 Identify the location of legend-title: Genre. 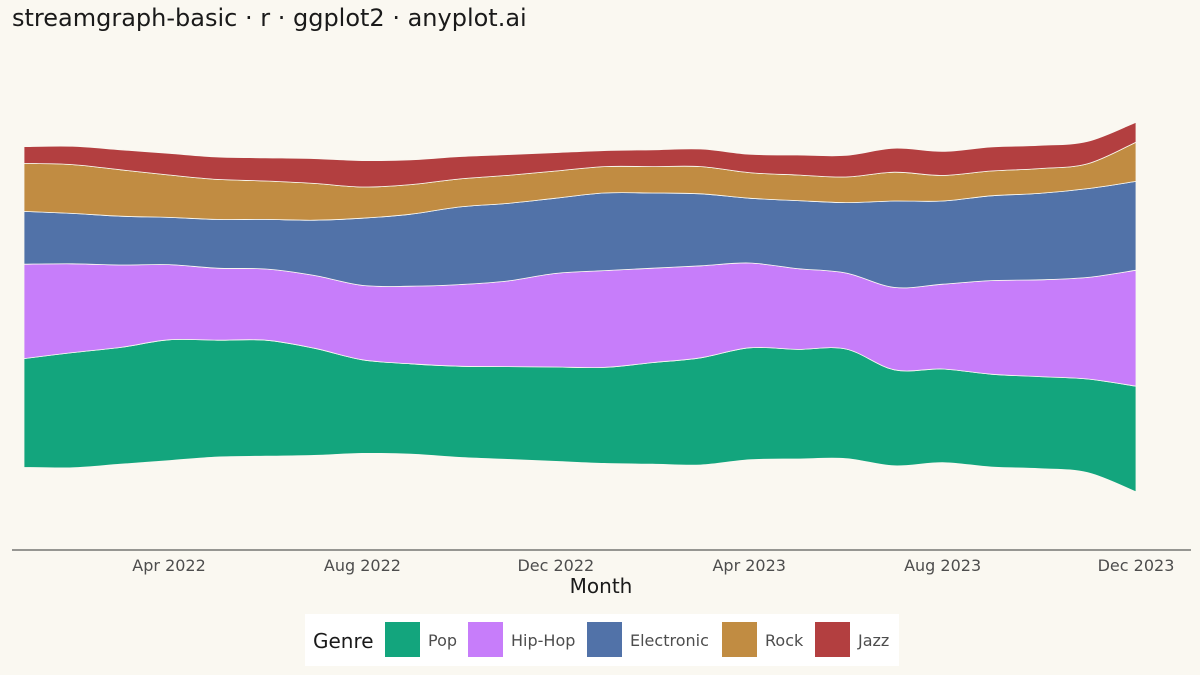
(343, 641).